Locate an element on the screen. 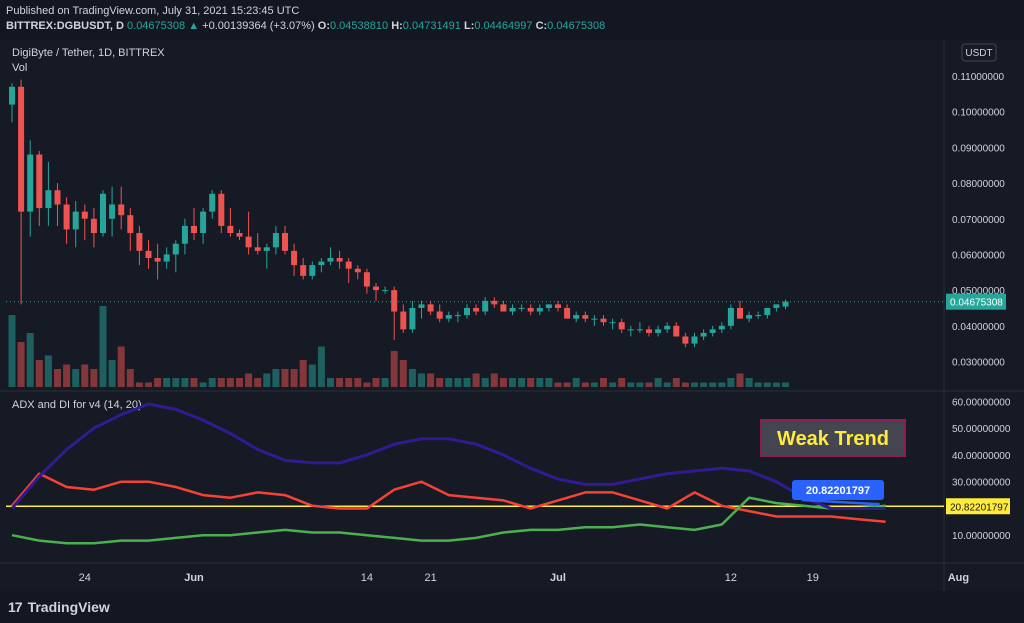  price-tick-label: 0.04000000 is located at coordinates (978, 327).